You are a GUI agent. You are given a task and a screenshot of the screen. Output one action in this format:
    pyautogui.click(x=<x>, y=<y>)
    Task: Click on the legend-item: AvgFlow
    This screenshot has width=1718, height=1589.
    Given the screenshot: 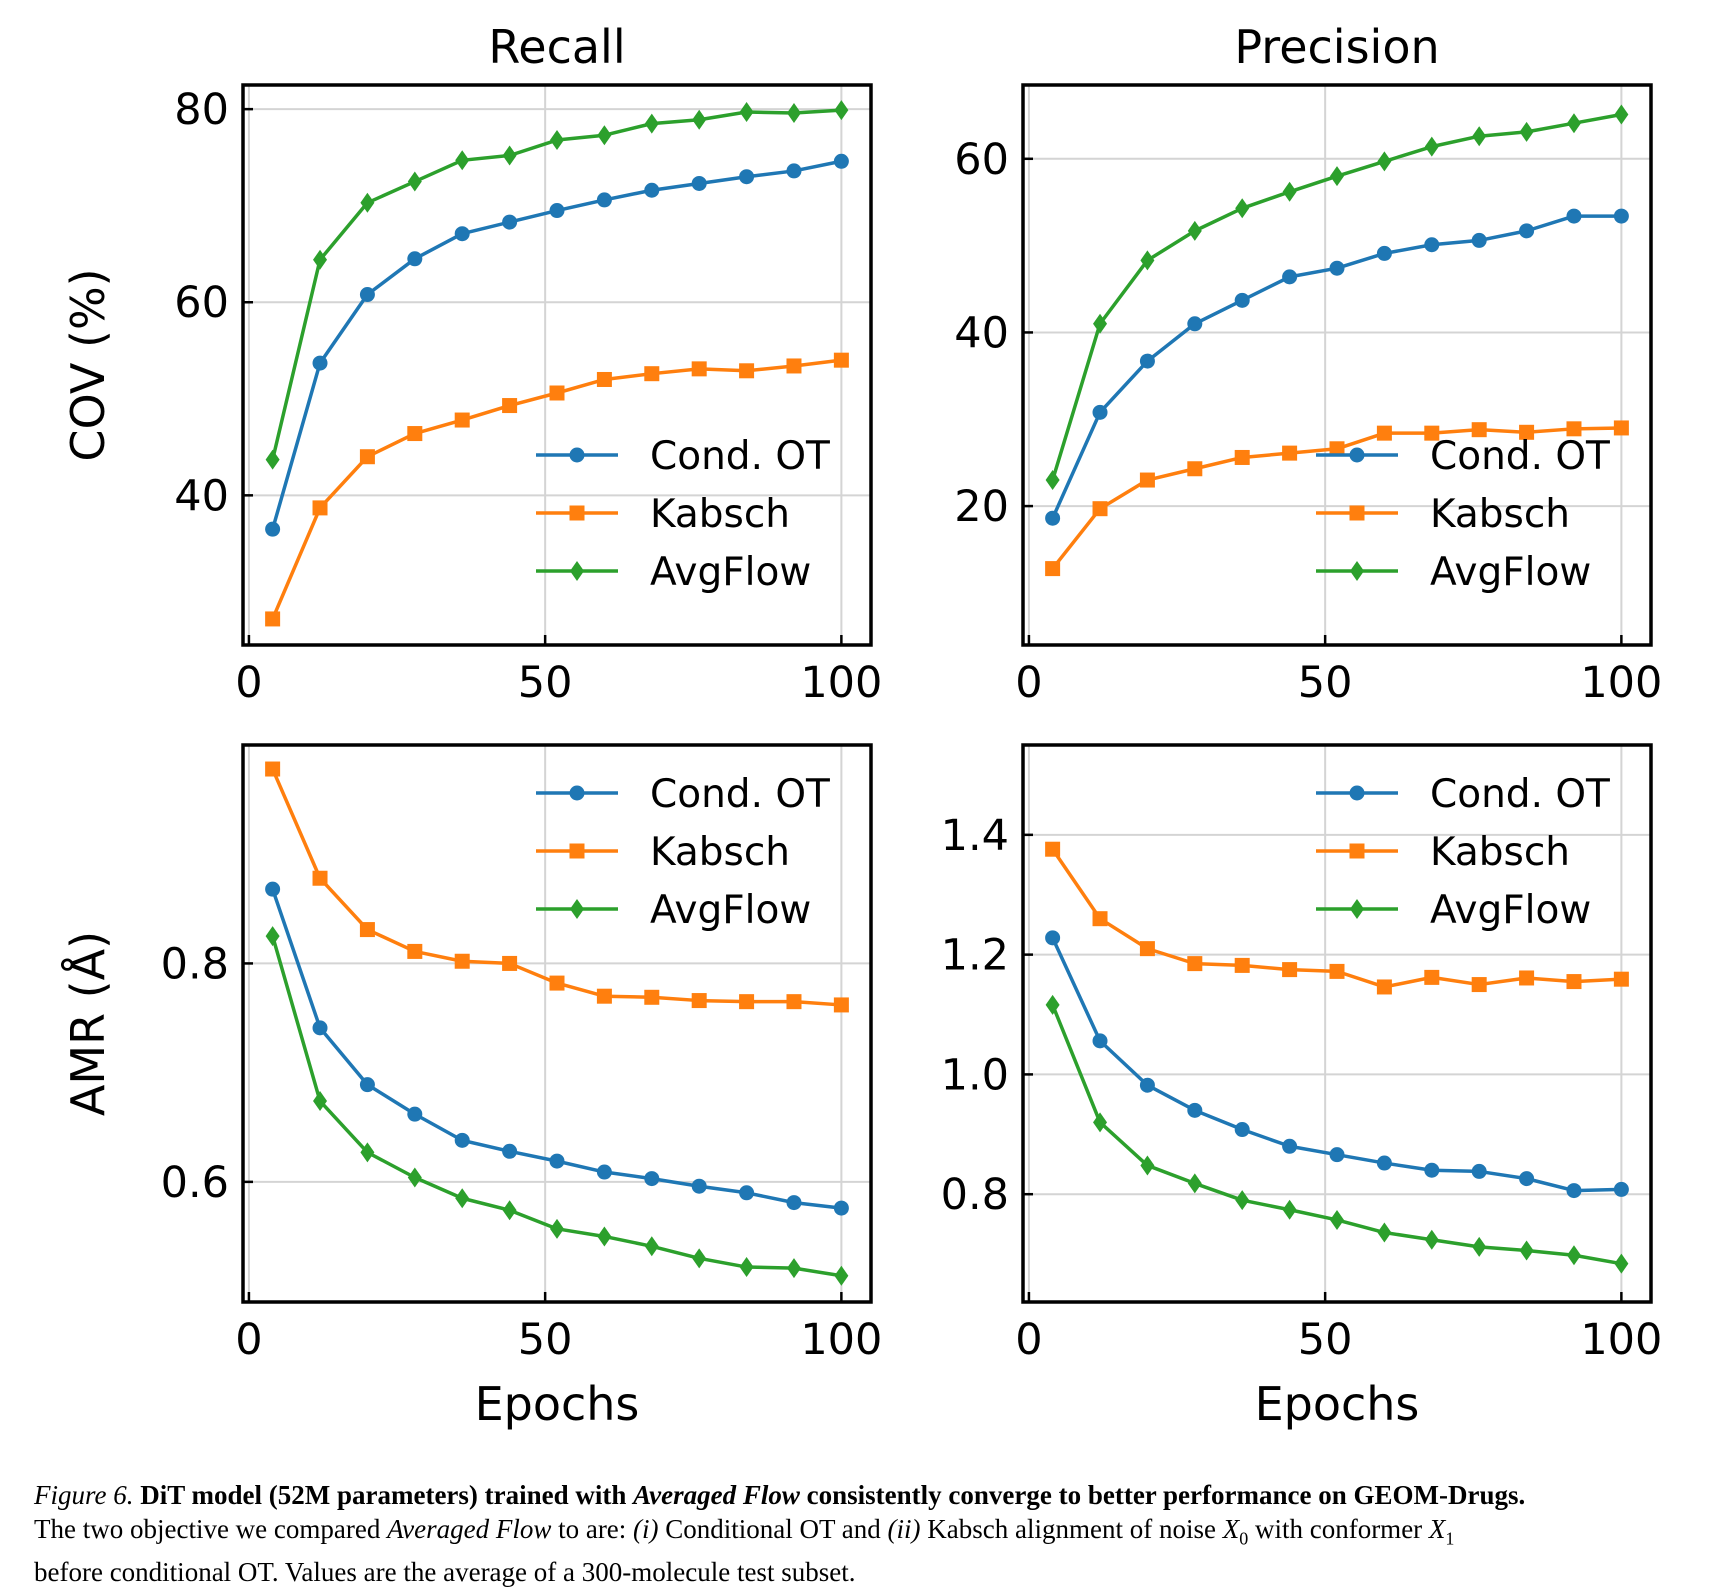 What is the action you would take?
    pyautogui.click(x=1453, y=572)
    